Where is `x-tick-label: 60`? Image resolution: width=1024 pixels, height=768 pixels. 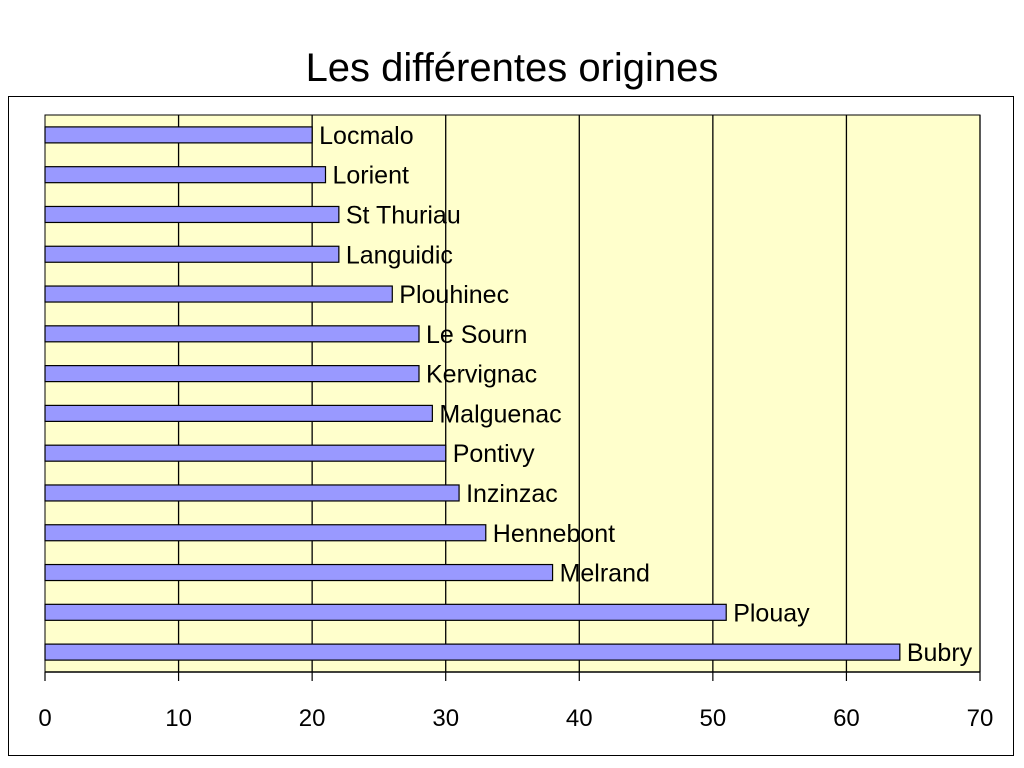 x-tick-label: 60 is located at coordinates (846, 718).